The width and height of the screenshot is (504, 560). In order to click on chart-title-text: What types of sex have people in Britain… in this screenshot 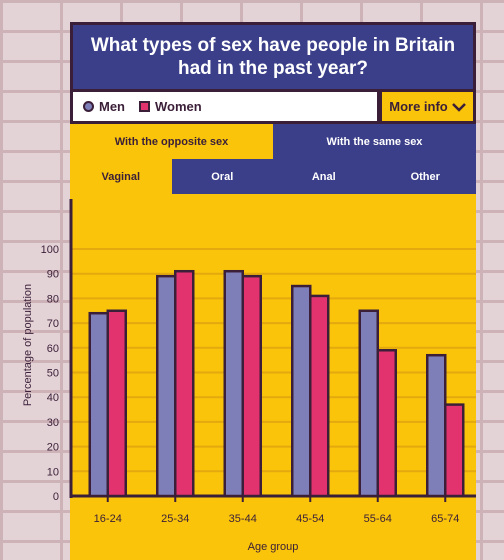, I will do `click(273, 57)`.